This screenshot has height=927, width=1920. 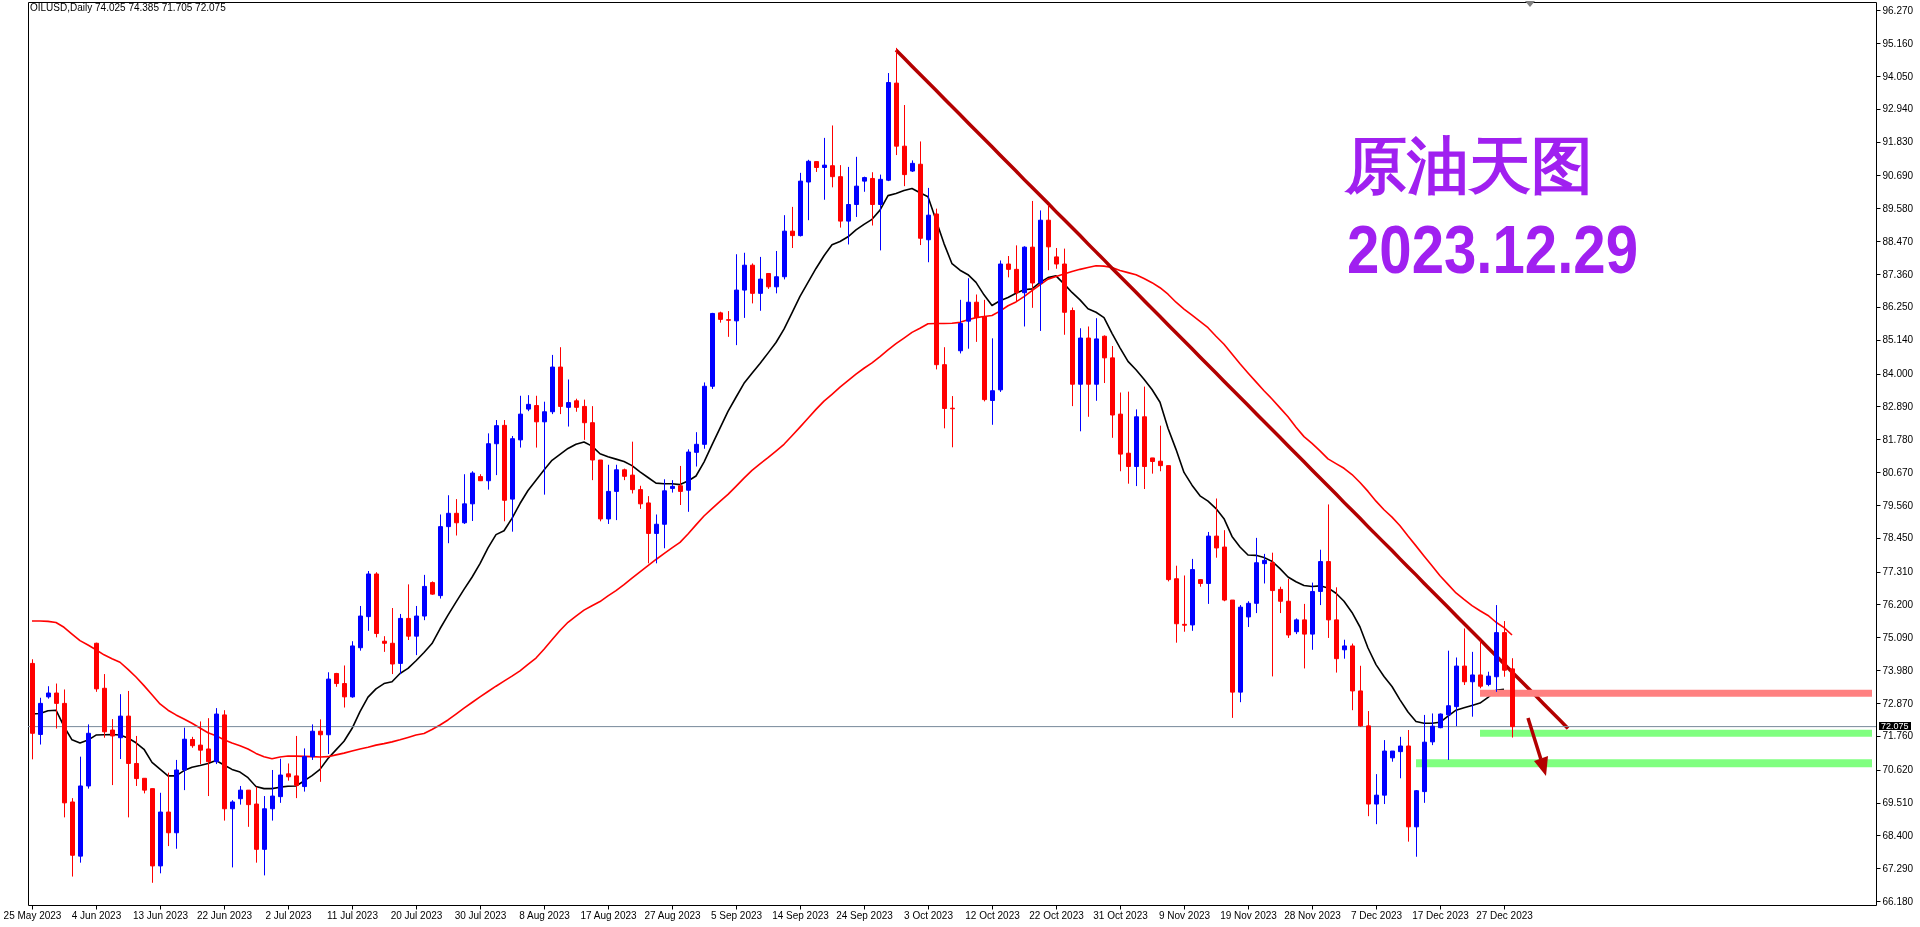 What do you see at coordinates (1898, 538) in the screenshot?
I see `y-tick-label: 78.450` at bounding box center [1898, 538].